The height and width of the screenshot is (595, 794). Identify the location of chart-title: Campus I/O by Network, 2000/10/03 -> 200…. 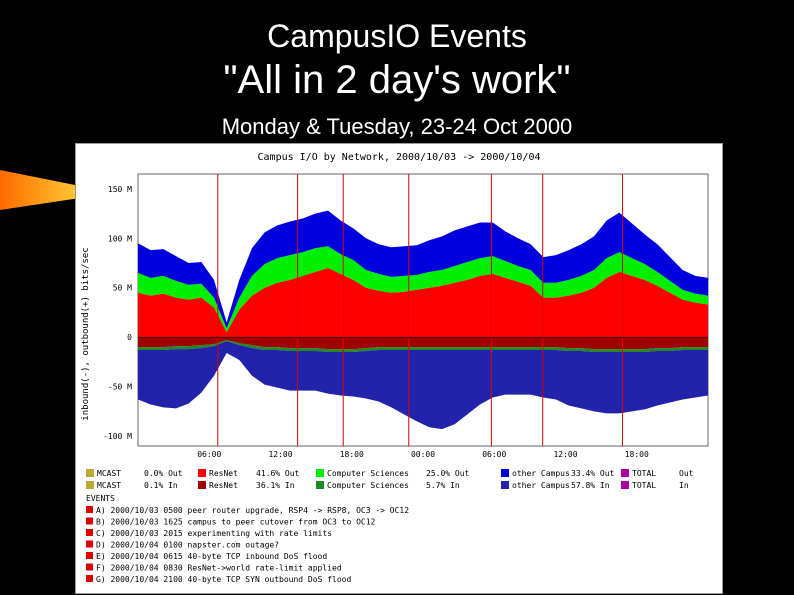
(399, 157).